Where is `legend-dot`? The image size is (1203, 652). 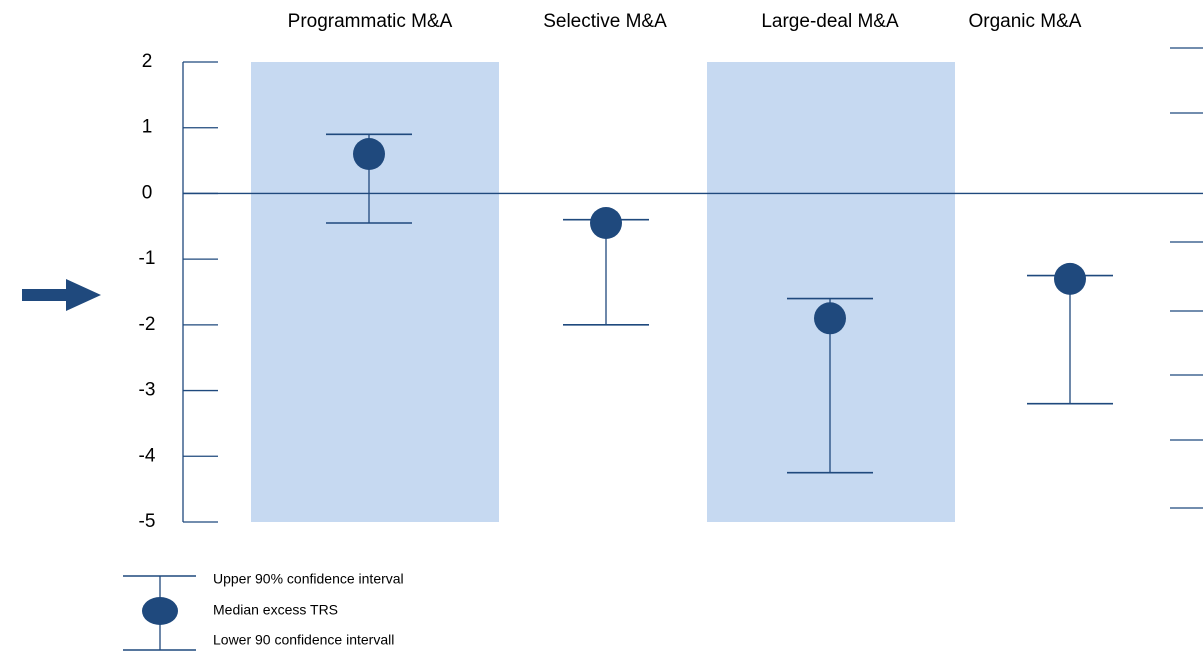
legend-dot is located at coordinates (160, 611).